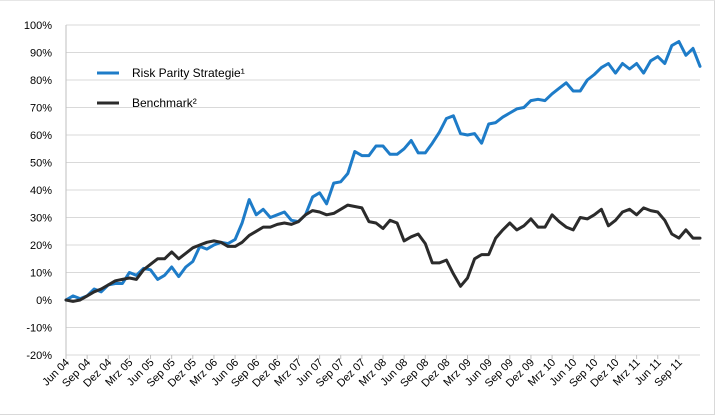 The width and height of the screenshot is (716, 416). What do you see at coordinates (41, 274) in the screenshot?
I see `y-tick-label: 10%` at bounding box center [41, 274].